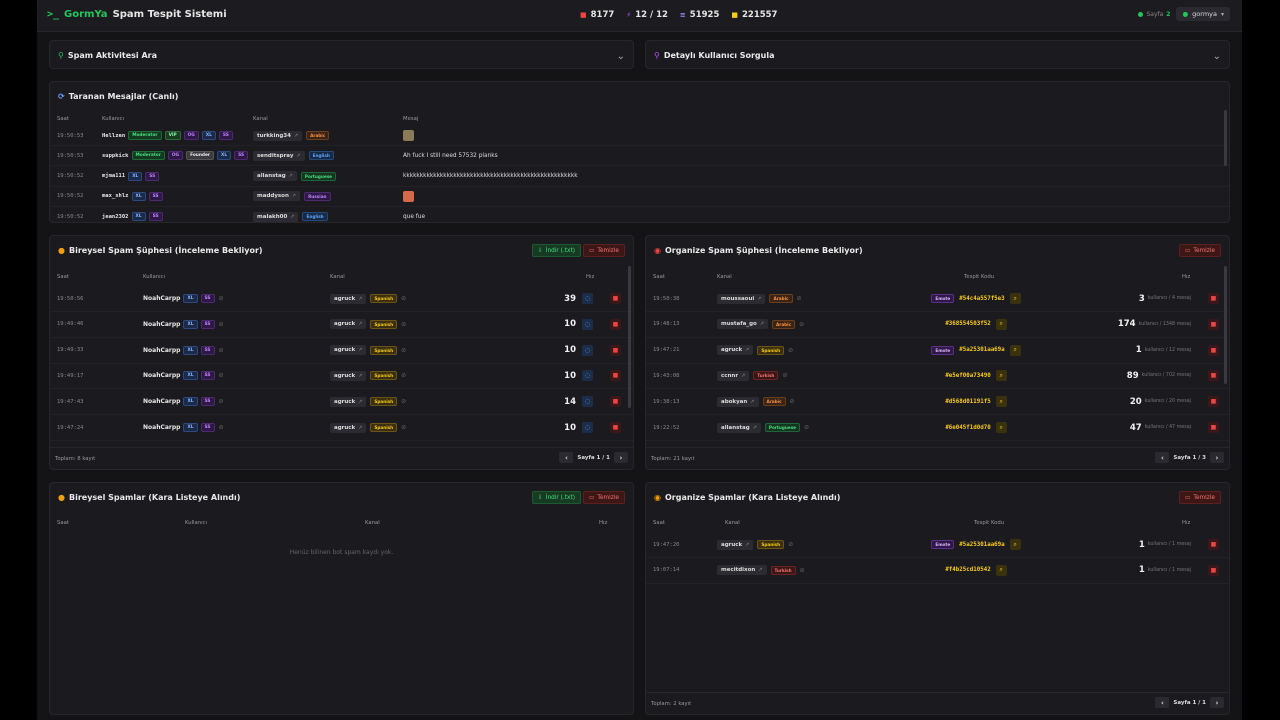 The image size is (1280, 720). Describe the element at coordinates (115, 196) in the screenshot. I see `username: max_shlz` at that location.